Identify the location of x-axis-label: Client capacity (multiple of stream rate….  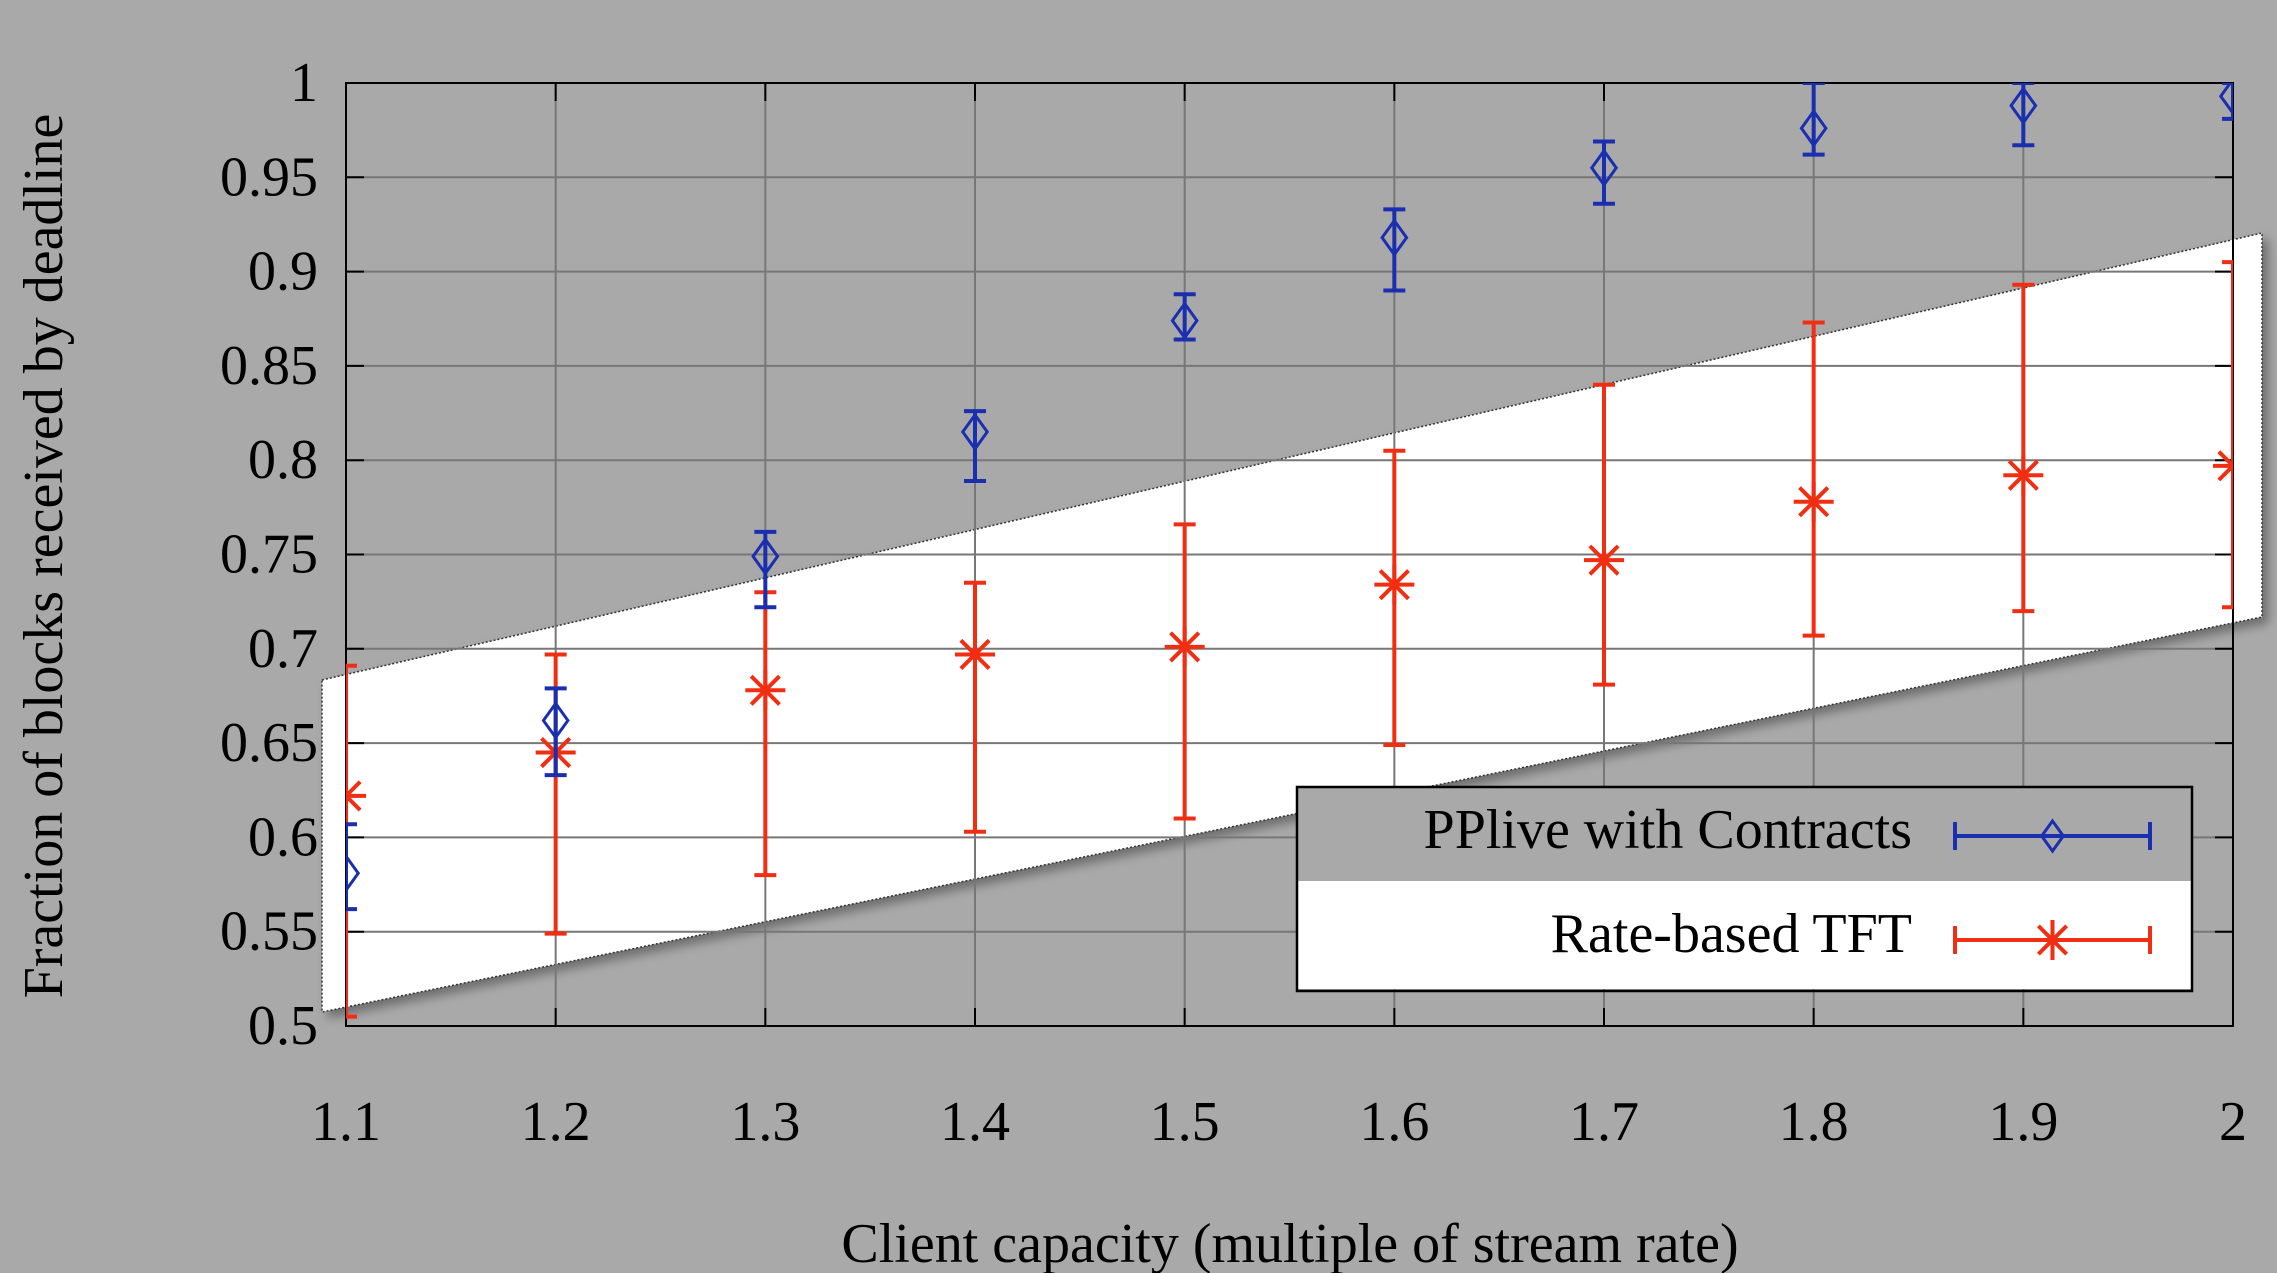
(1289, 1243).